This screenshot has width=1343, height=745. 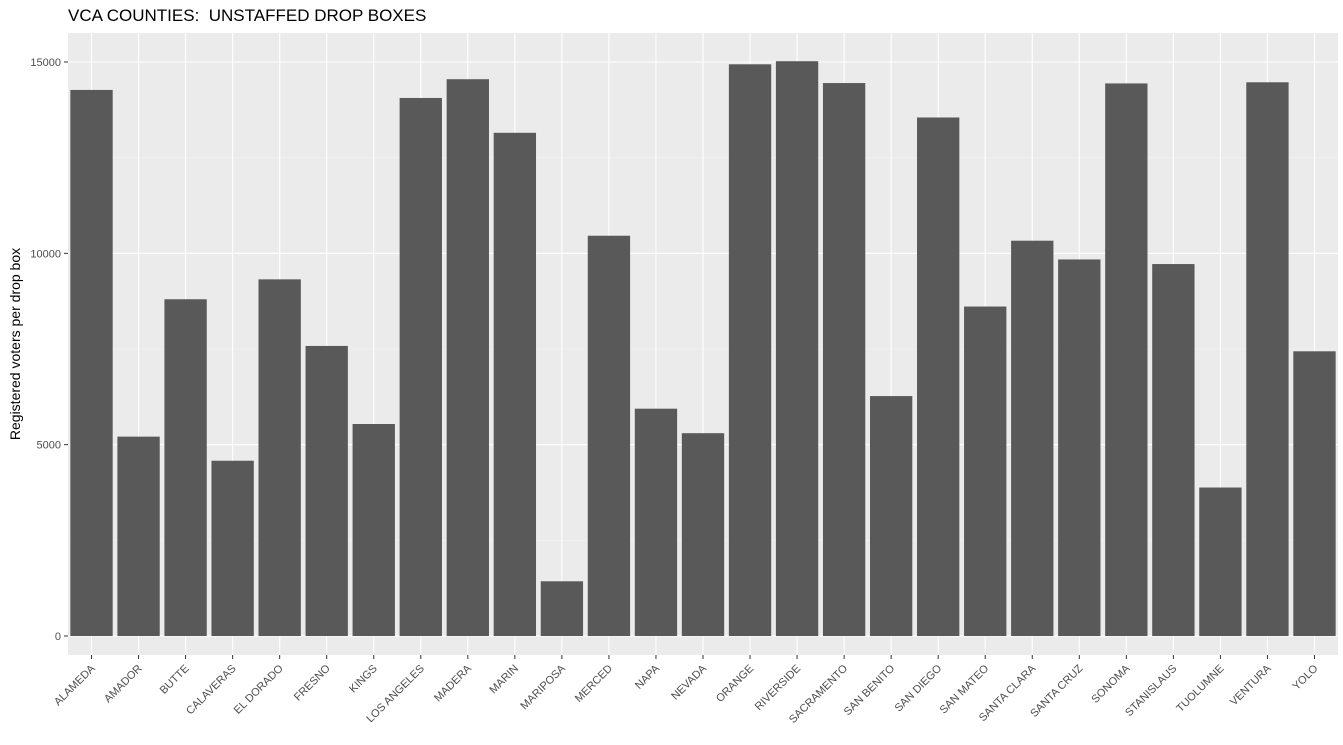 What do you see at coordinates (543, 687) in the screenshot?
I see `x-tick-label: MARIPOSA` at bounding box center [543, 687].